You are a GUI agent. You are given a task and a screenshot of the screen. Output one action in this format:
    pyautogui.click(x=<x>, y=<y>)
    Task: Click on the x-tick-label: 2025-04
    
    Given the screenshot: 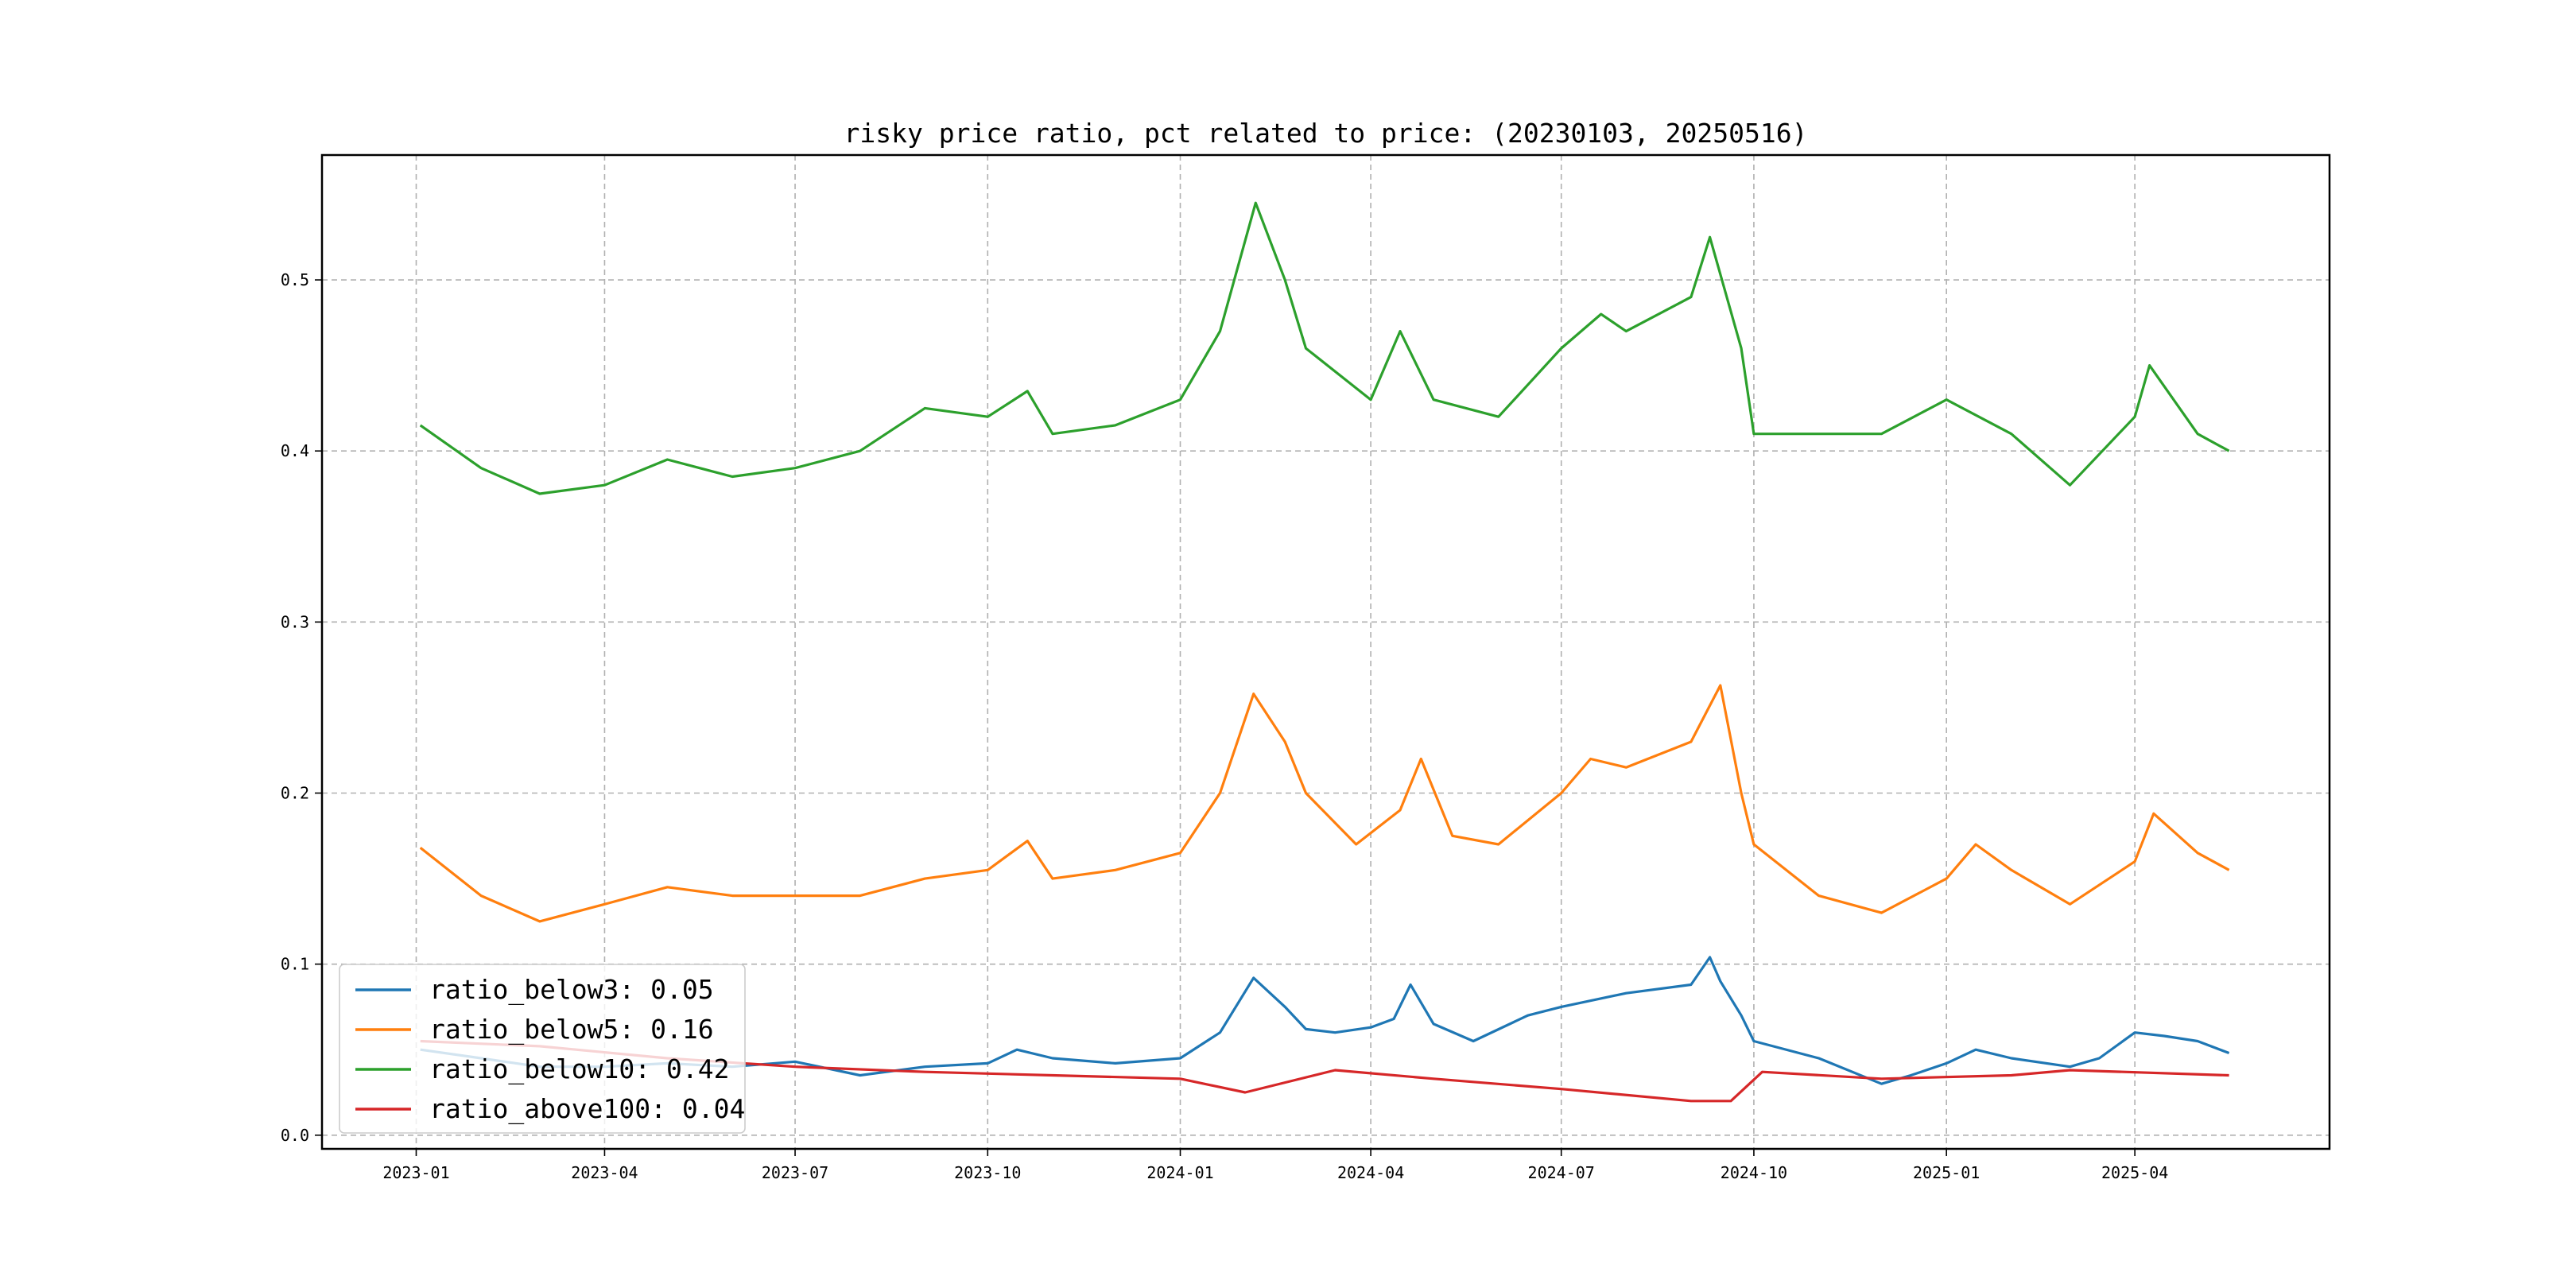 What is the action you would take?
    pyautogui.click(x=2134, y=1172)
    